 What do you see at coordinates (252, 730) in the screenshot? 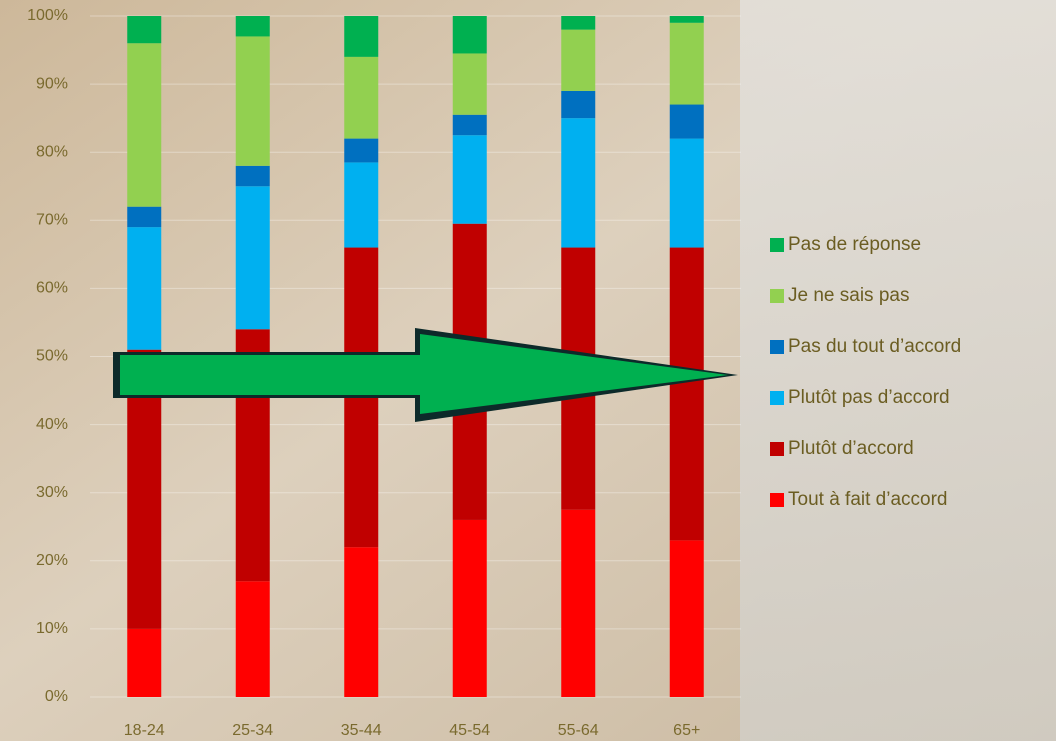
I see `x-tick-label: 25-34` at bounding box center [252, 730].